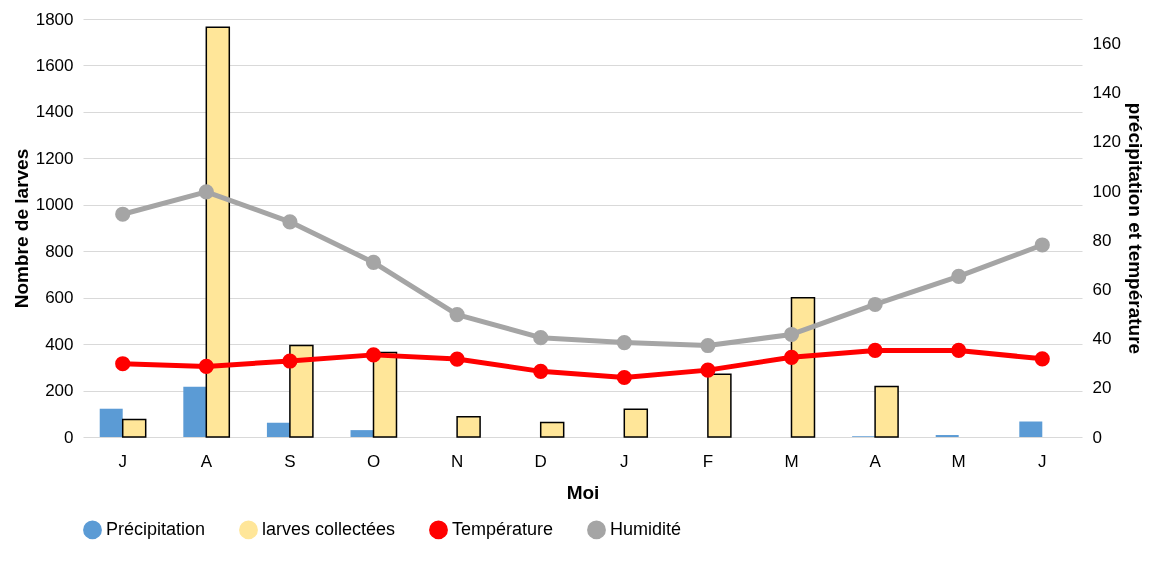 Image resolution: width=1170 pixels, height=566 pixels. What do you see at coordinates (503, 528) in the screenshot?
I see `legend-label: Température` at bounding box center [503, 528].